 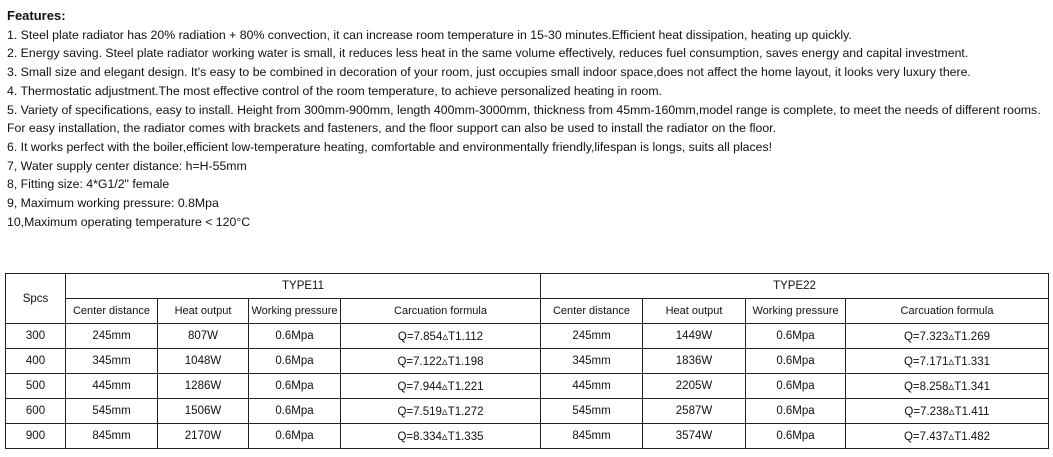 I want to click on table-cell: Q=7.122▵T1.198, so click(x=440, y=361).